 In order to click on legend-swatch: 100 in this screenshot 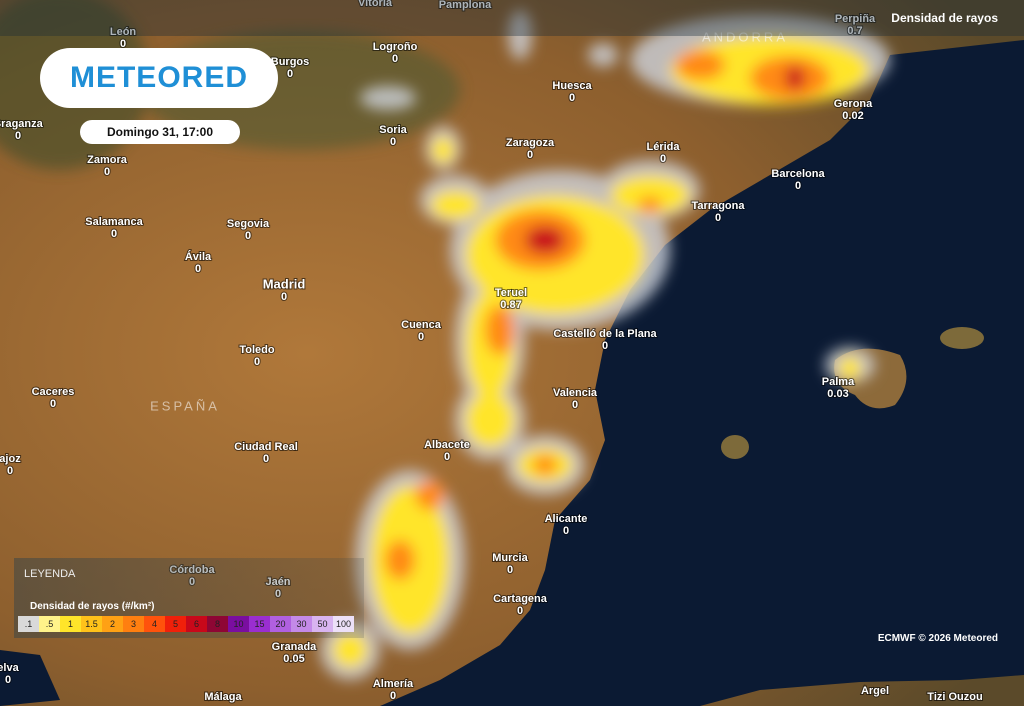, I will do `click(343, 624)`.